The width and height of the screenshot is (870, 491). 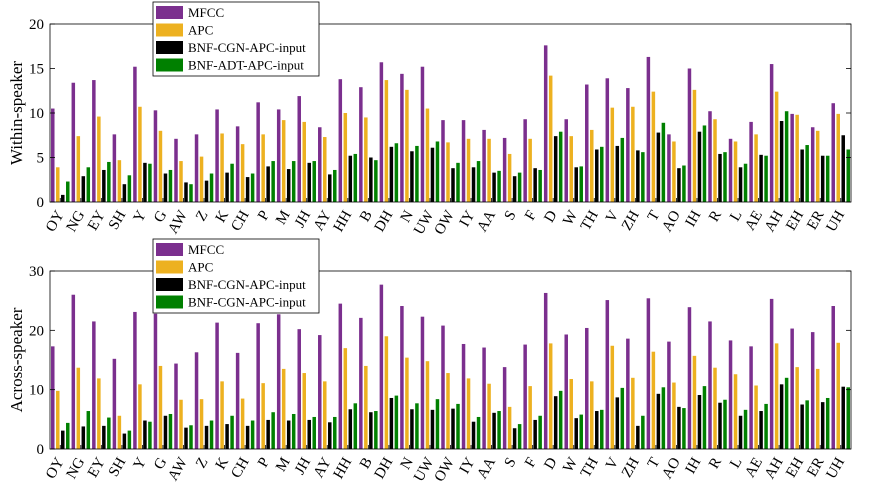 What do you see at coordinates (200, 267) in the screenshot?
I see `legend-label-2: APC` at bounding box center [200, 267].